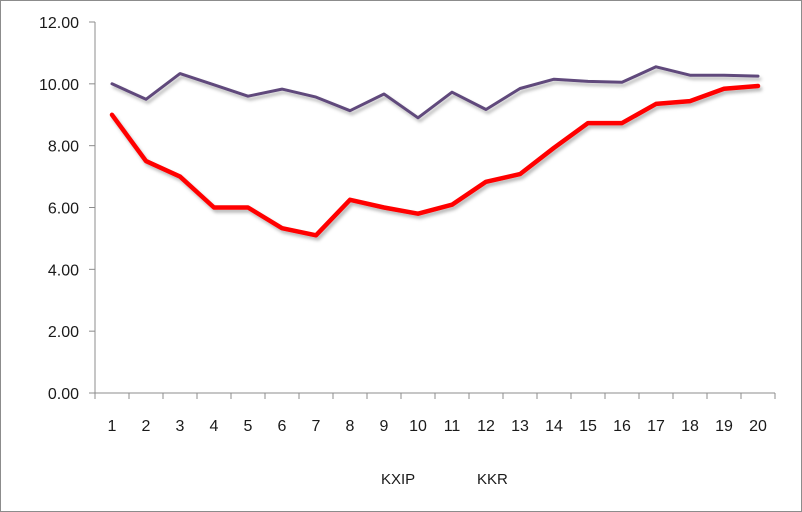 The width and height of the screenshot is (802, 512). What do you see at coordinates (248, 426) in the screenshot?
I see `x-tick-label: 5` at bounding box center [248, 426].